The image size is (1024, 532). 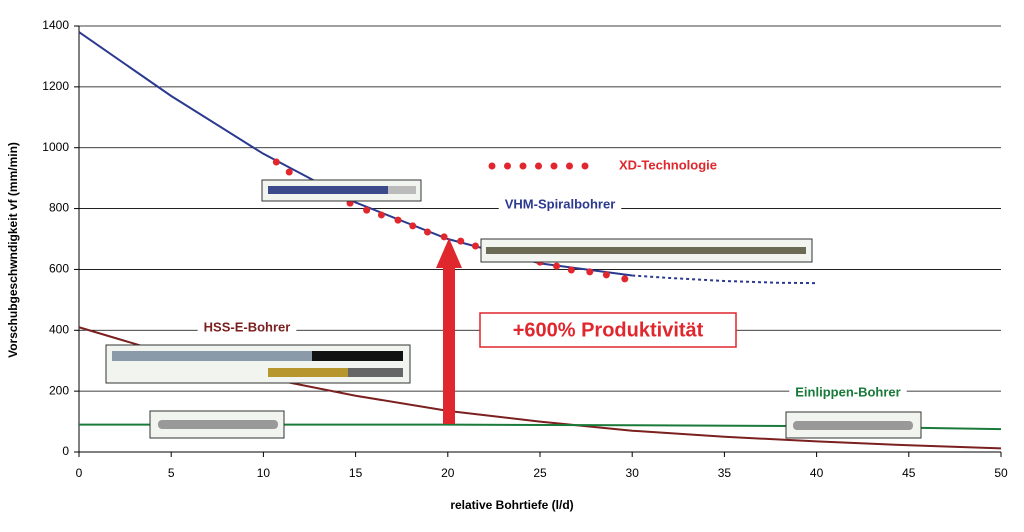 I want to click on series-label: VHM-Spiralbohrer, so click(x=560, y=203).